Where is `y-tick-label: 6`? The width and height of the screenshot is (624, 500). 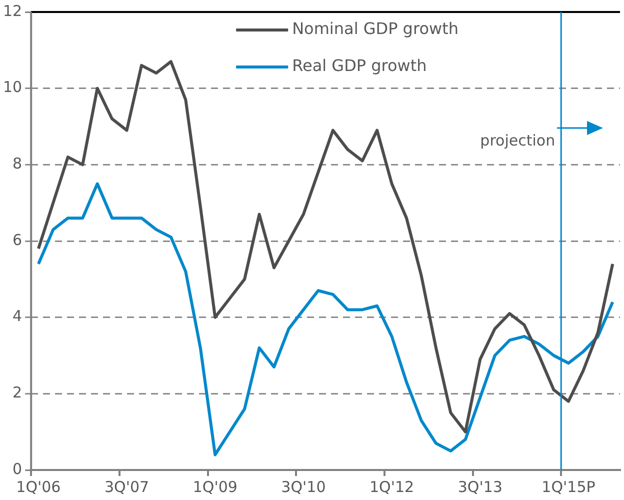
y-tick-label: 6 is located at coordinates (17, 239).